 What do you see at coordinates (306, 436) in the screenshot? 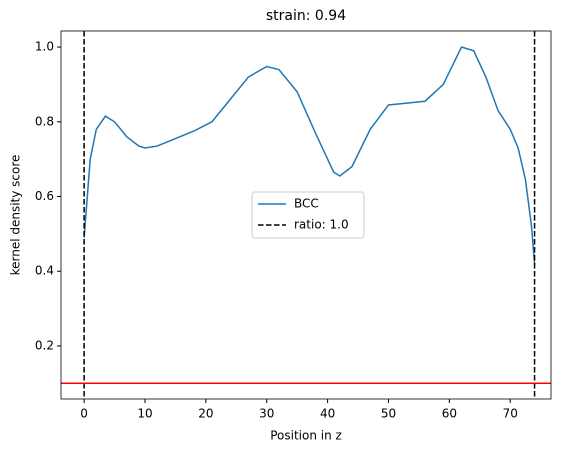
I see `x-axis-label: Position in z` at bounding box center [306, 436].